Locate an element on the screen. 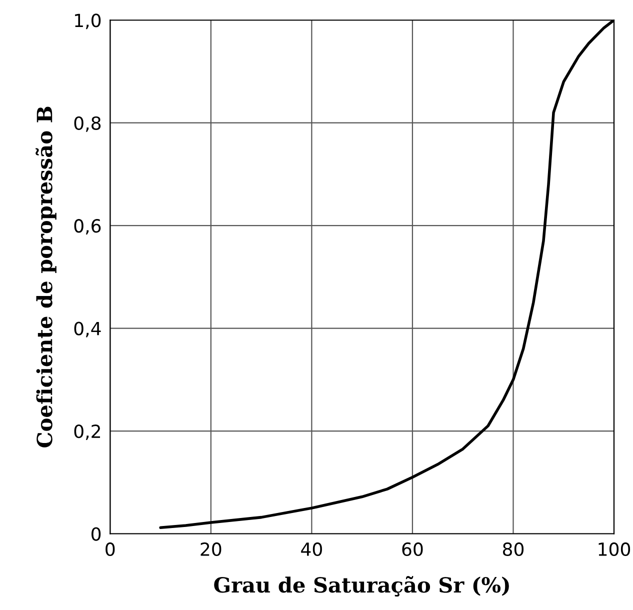 This screenshot has height=610, width=633. y-tick-label: 0,6 is located at coordinates (87, 227).